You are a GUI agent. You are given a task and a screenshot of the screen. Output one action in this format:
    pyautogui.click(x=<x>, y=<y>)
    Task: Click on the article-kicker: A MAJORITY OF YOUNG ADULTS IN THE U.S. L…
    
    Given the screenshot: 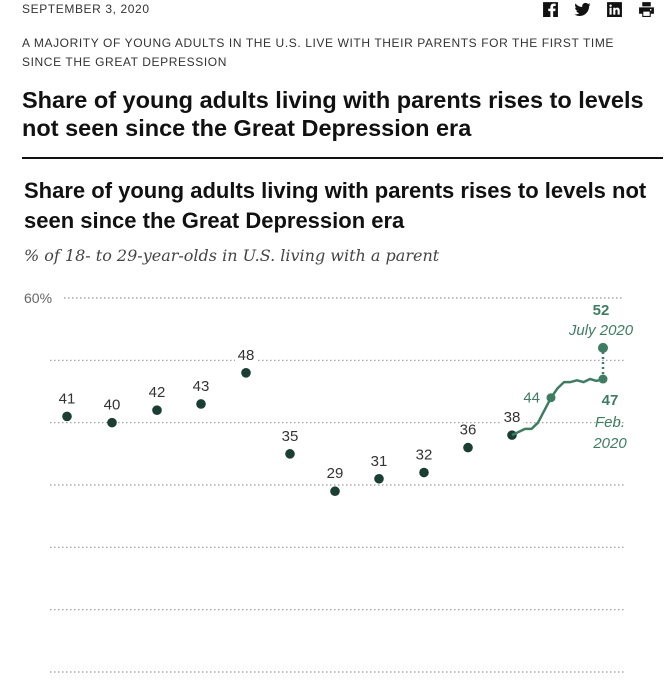 What is the action you would take?
    pyautogui.click(x=318, y=52)
    